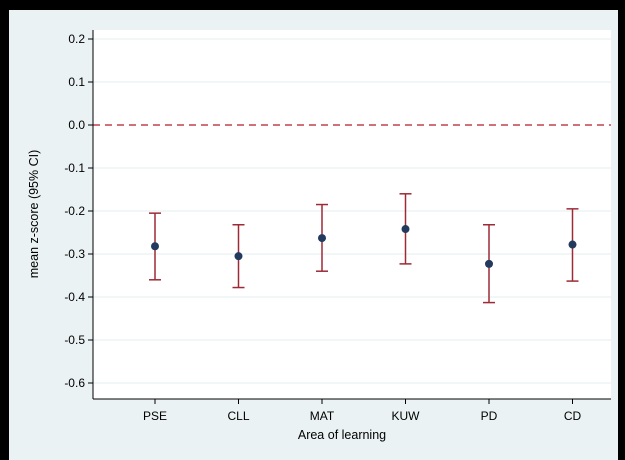 This screenshot has height=460, width=625. I want to click on y-axis-title: mean z-score (95% CI), so click(34, 214).